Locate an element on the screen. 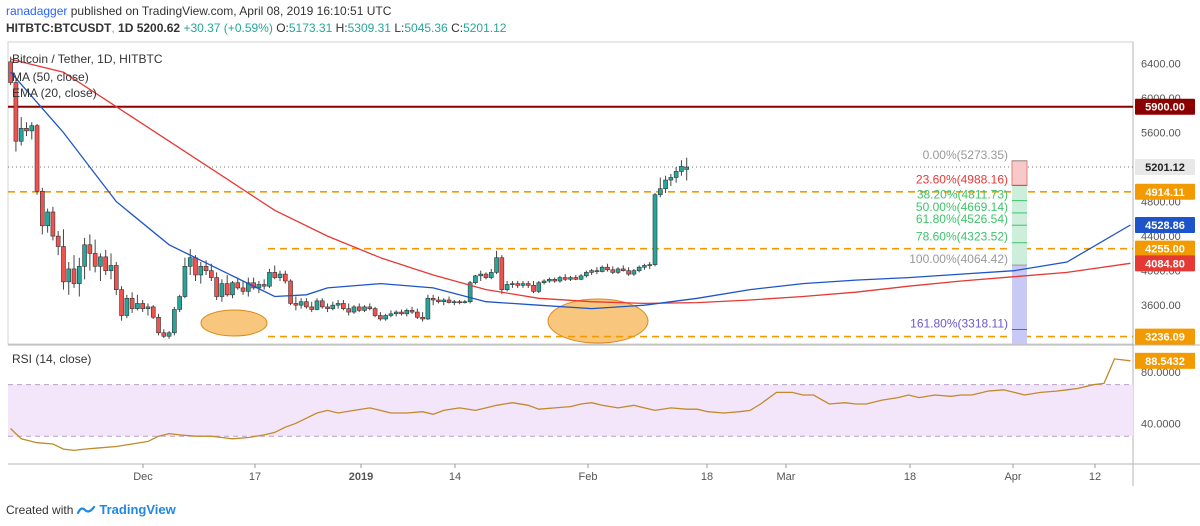 This screenshot has height=526, width=1200. y-axis-tick-label: 3600.00 is located at coordinates (1161, 306).